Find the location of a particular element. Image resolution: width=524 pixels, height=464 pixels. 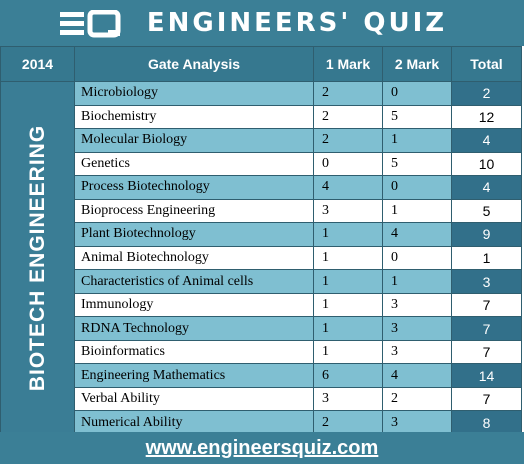

table-row: Characteristics of Animal cells 1 1 3 is located at coordinates (261, 281).